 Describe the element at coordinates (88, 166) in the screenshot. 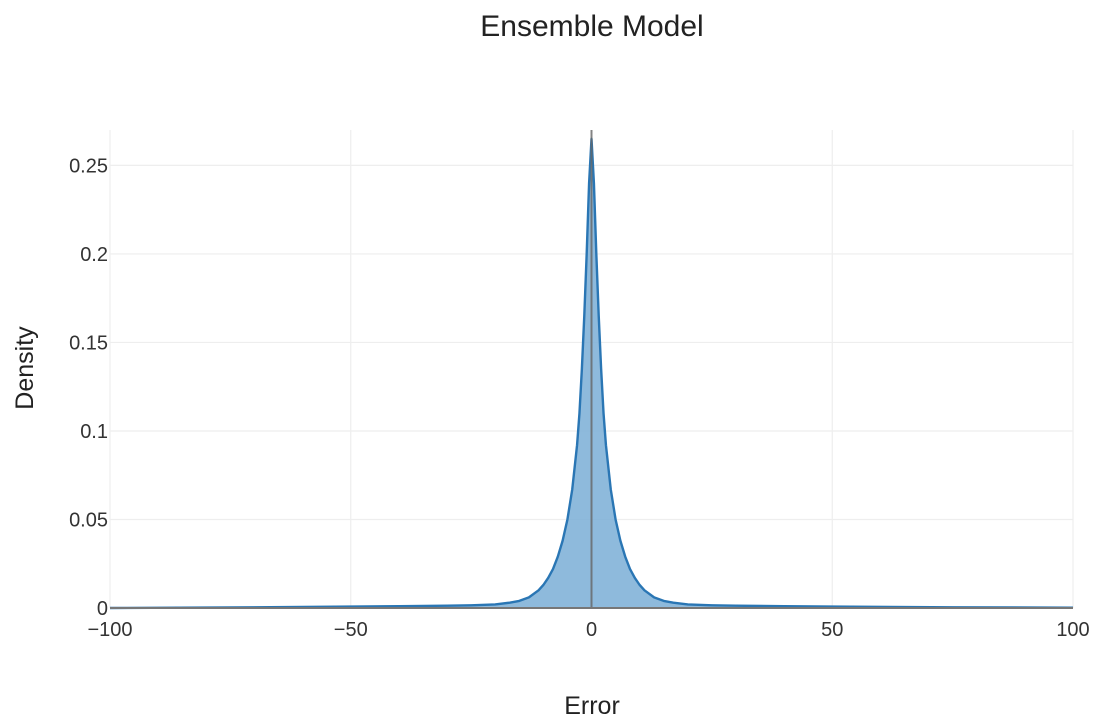

I see `y-tick-label: 0.25` at that location.